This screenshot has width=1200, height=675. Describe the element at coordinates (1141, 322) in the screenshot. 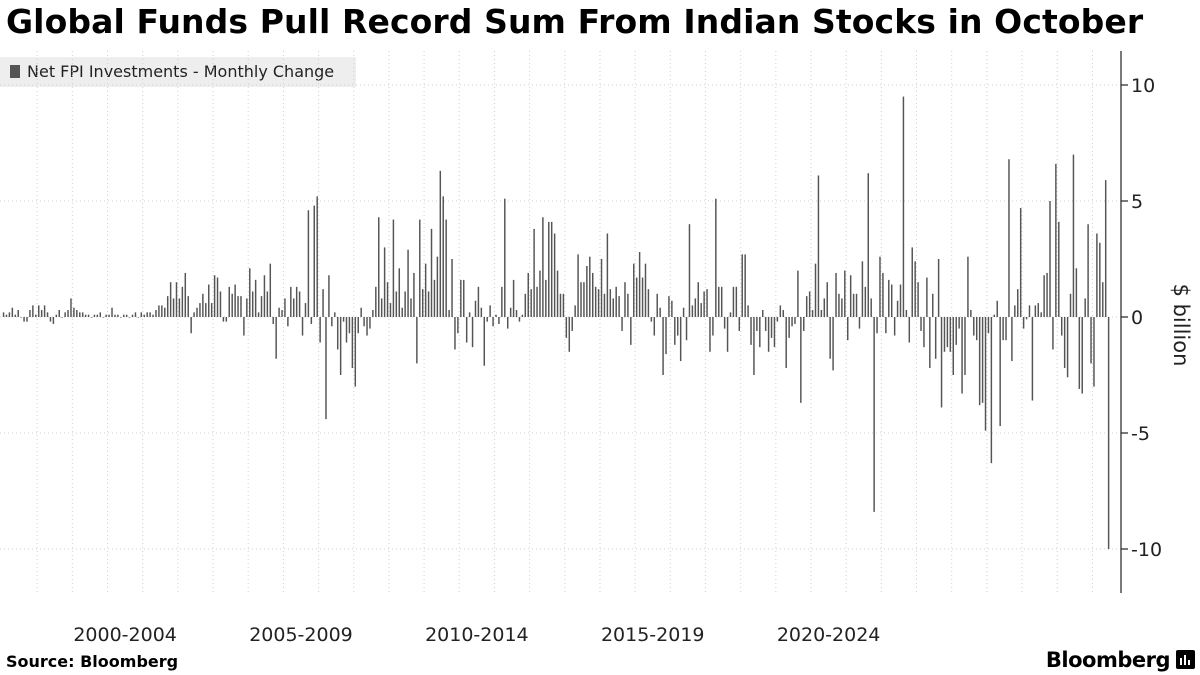

I see `y-axis: 10 5 0 -5 -10` at that location.